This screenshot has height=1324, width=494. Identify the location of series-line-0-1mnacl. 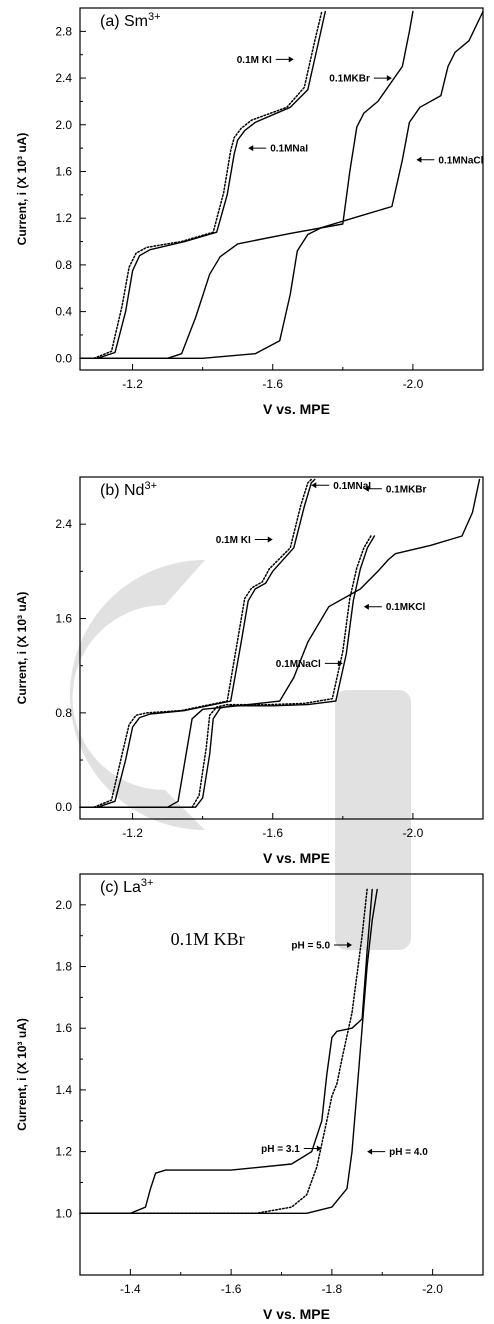
(227, 671).